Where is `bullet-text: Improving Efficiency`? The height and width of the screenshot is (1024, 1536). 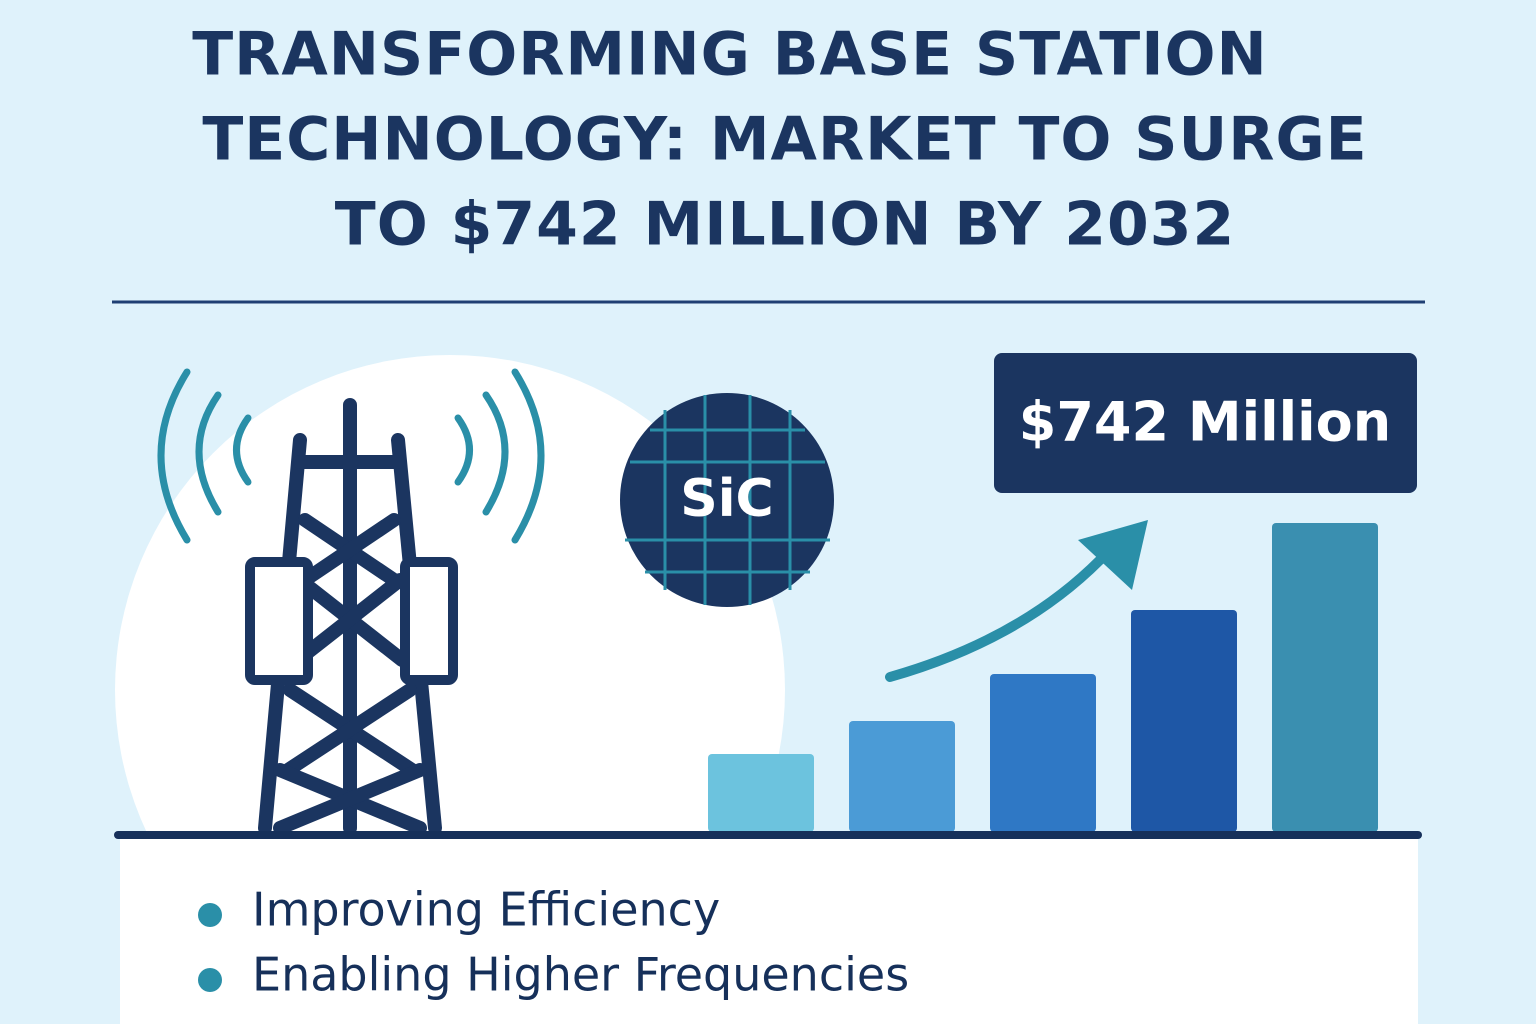
bullet-text: Improving Efficiency is located at coordinates (486, 910).